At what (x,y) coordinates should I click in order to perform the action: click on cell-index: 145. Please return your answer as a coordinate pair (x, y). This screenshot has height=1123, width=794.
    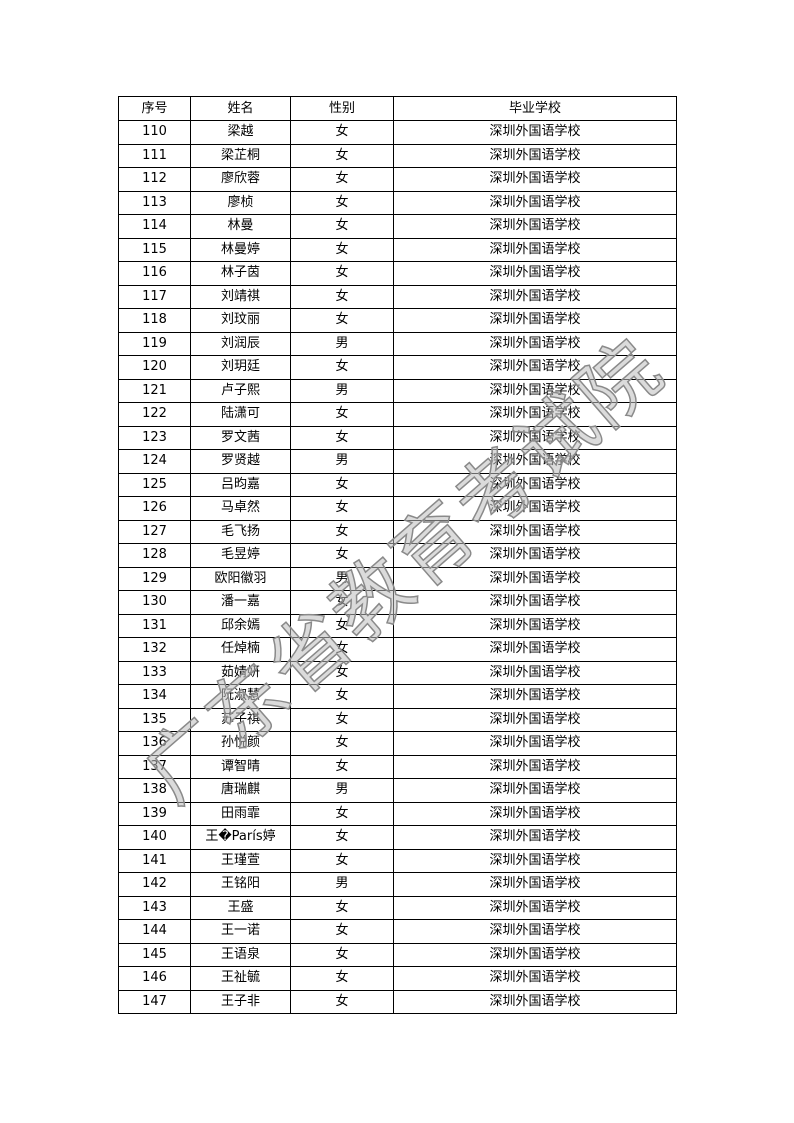
    Looking at the image, I should click on (154, 954).